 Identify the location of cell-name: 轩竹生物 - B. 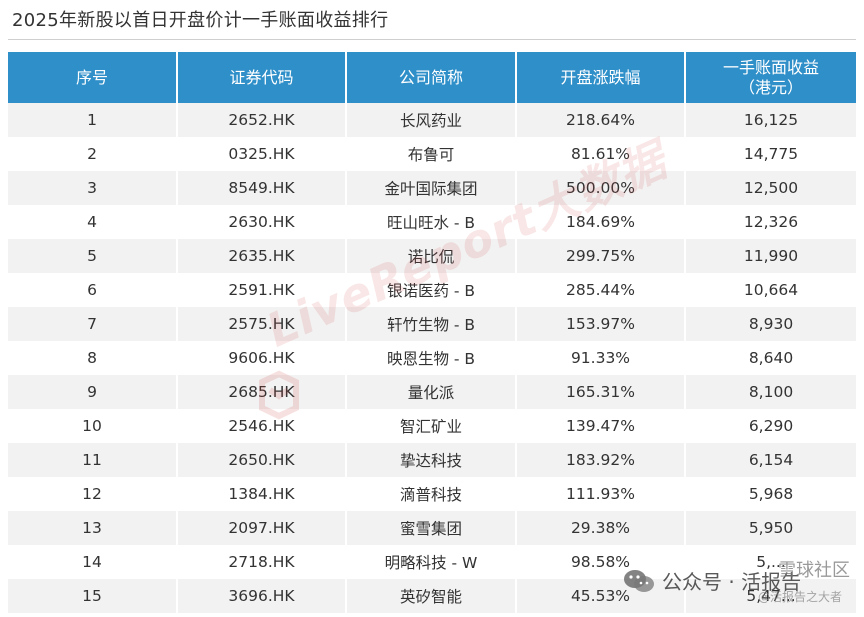
(432, 324).